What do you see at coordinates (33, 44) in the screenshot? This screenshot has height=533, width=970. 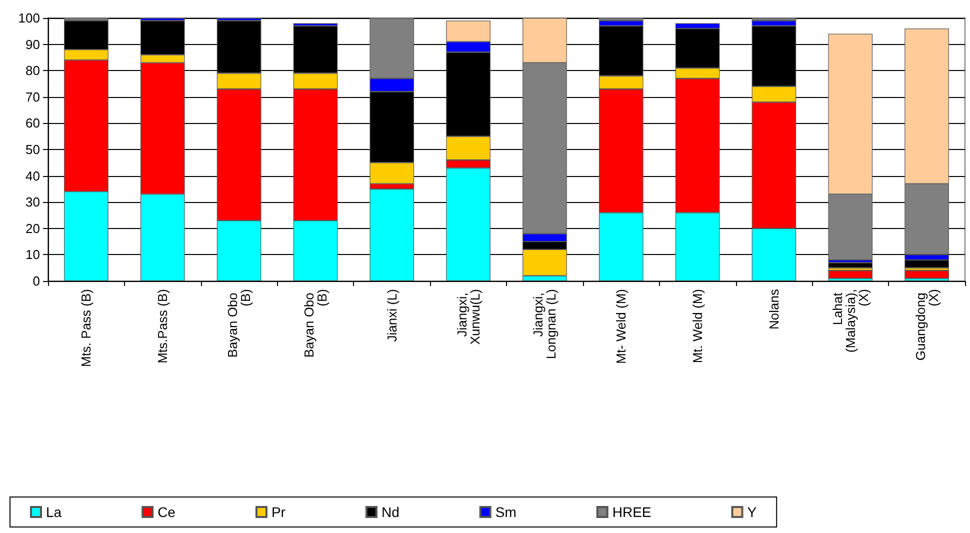 I see `y-tick-label: 90` at bounding box center [33, 44].